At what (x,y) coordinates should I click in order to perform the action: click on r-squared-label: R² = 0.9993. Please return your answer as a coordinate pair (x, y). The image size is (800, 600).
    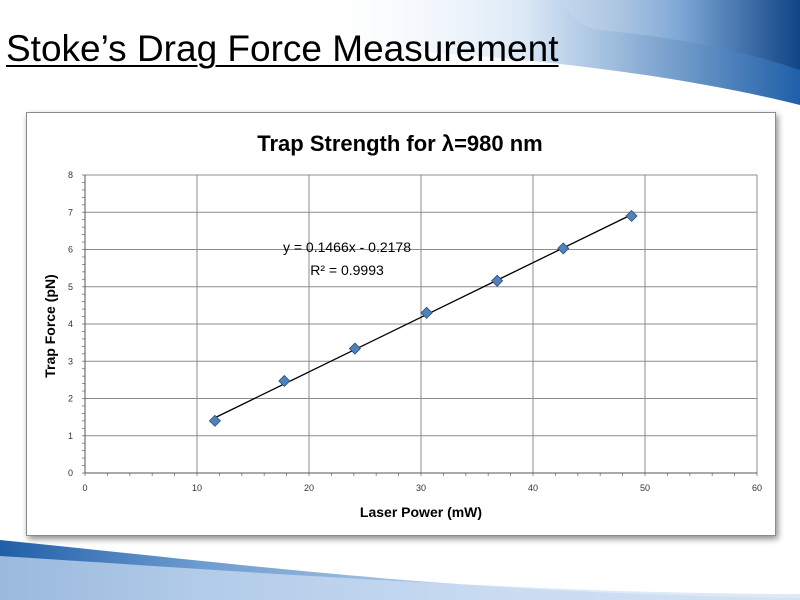
    Looking at the image, I should click on (347, 270).